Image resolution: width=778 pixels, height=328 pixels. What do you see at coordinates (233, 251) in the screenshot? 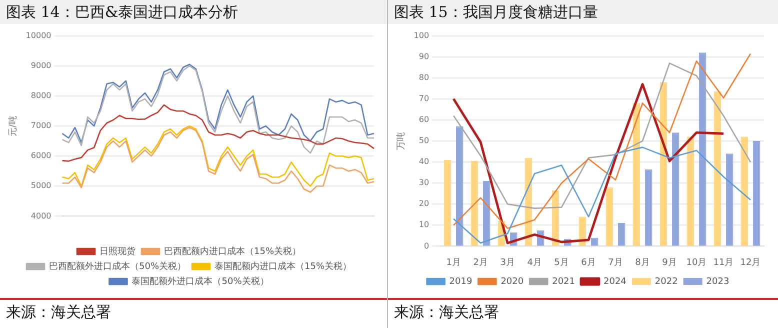
I see `legend-label: 巴西配额内进口成本（15%关税）` at bounding box center [233, 251].